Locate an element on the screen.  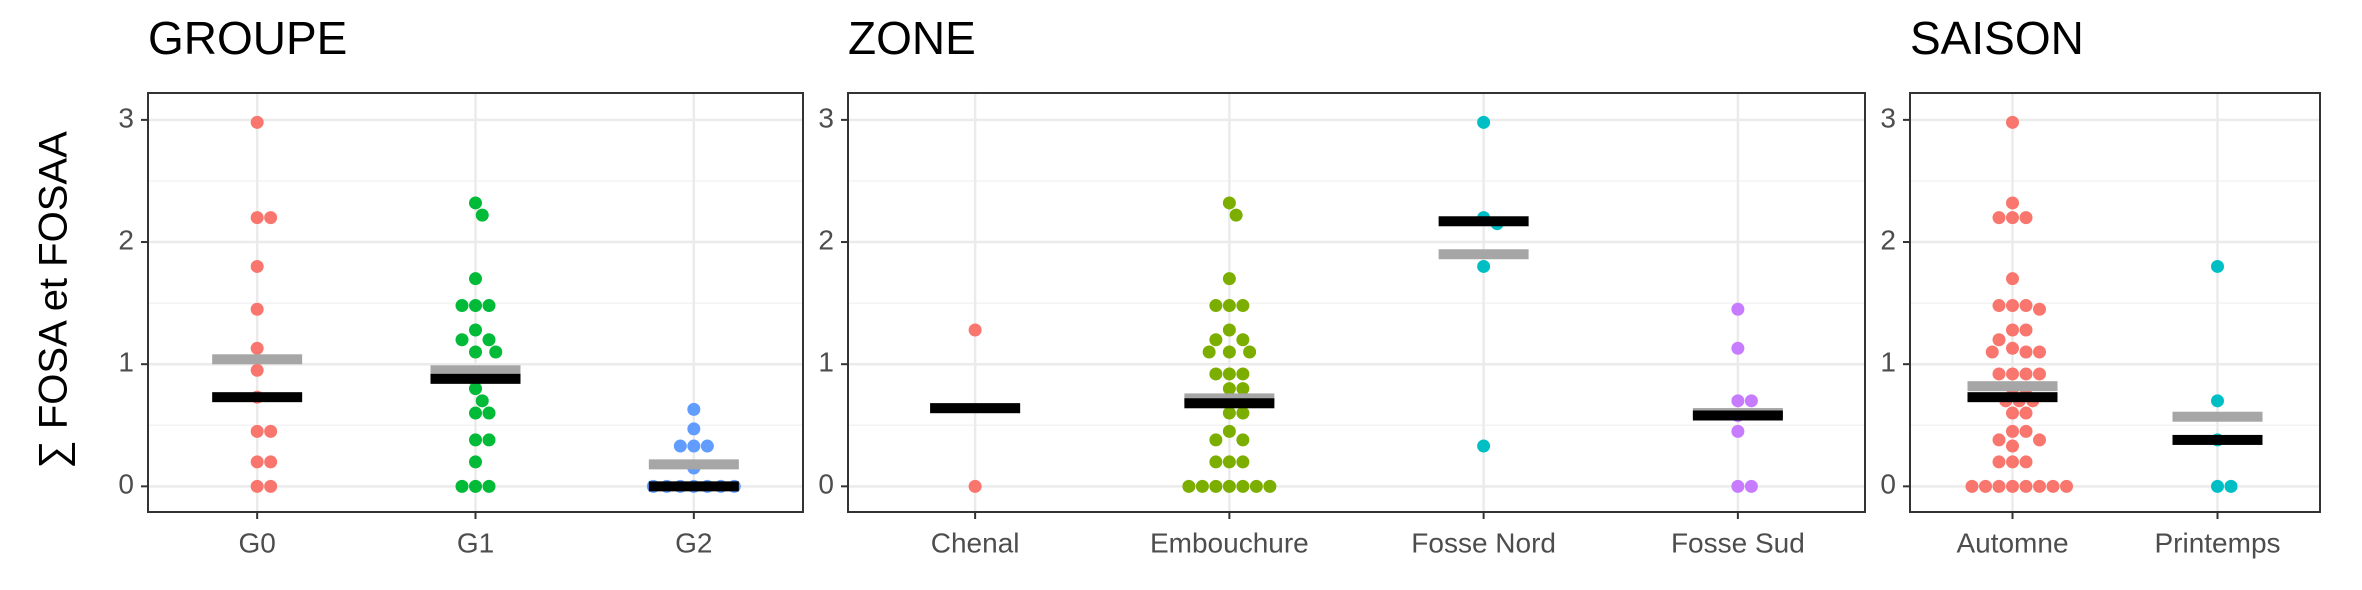
y-axis-label: ∑ FOSA et FOSAA is located at coordinates (54, 300).